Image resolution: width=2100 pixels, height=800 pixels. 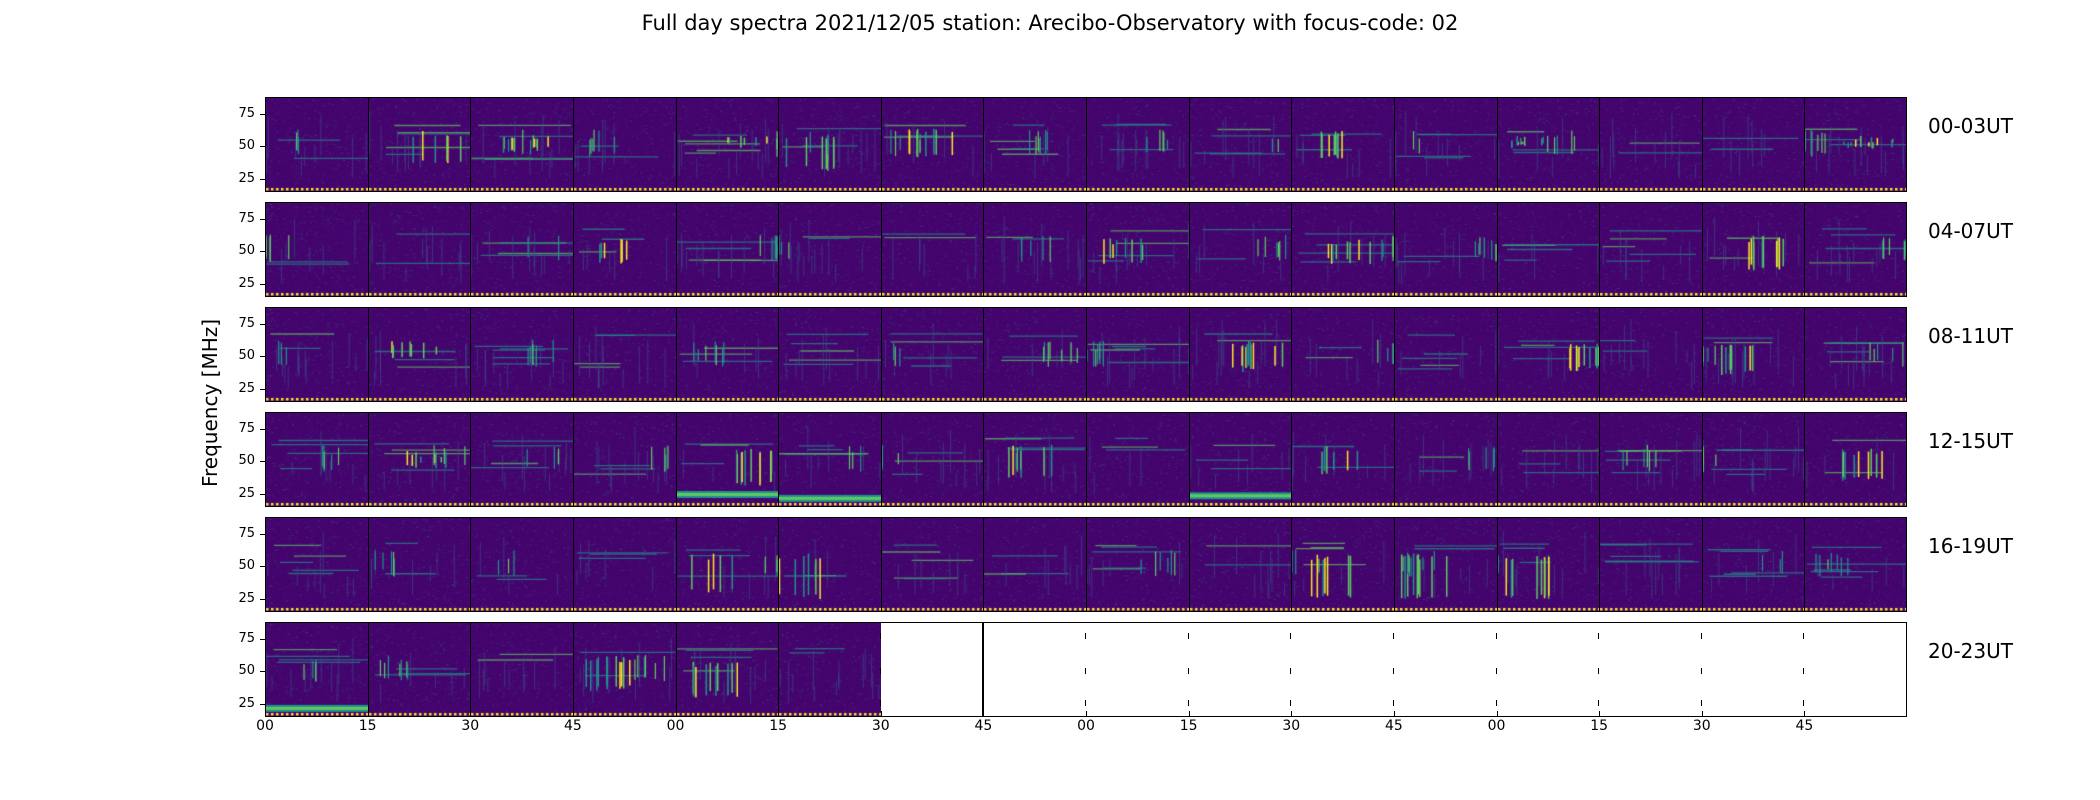 I want to click on row-time-label: 12-15UT, so click(x=1970, y=441).